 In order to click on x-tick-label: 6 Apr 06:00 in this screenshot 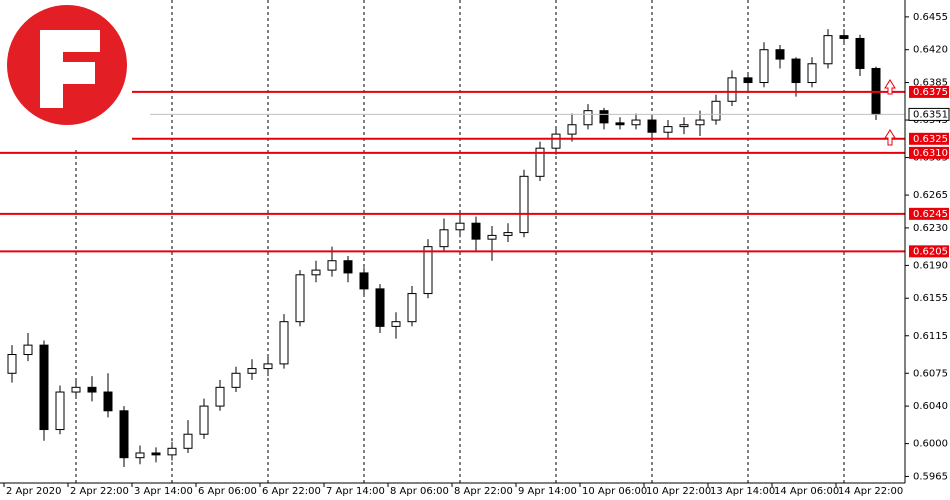, I will do `click(227, 491)`.